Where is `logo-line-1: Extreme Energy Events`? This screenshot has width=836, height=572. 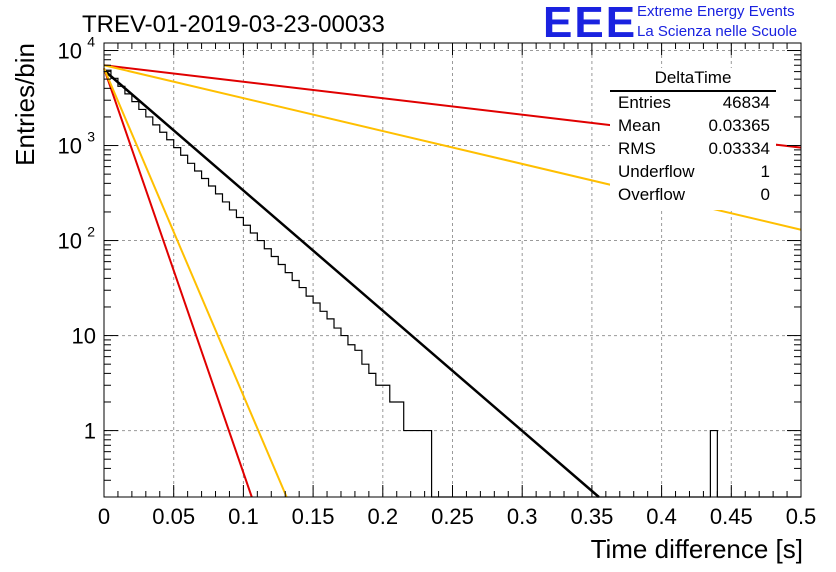 logo-line-1: Extreme Energy Events is located at coordinates (716, 11).